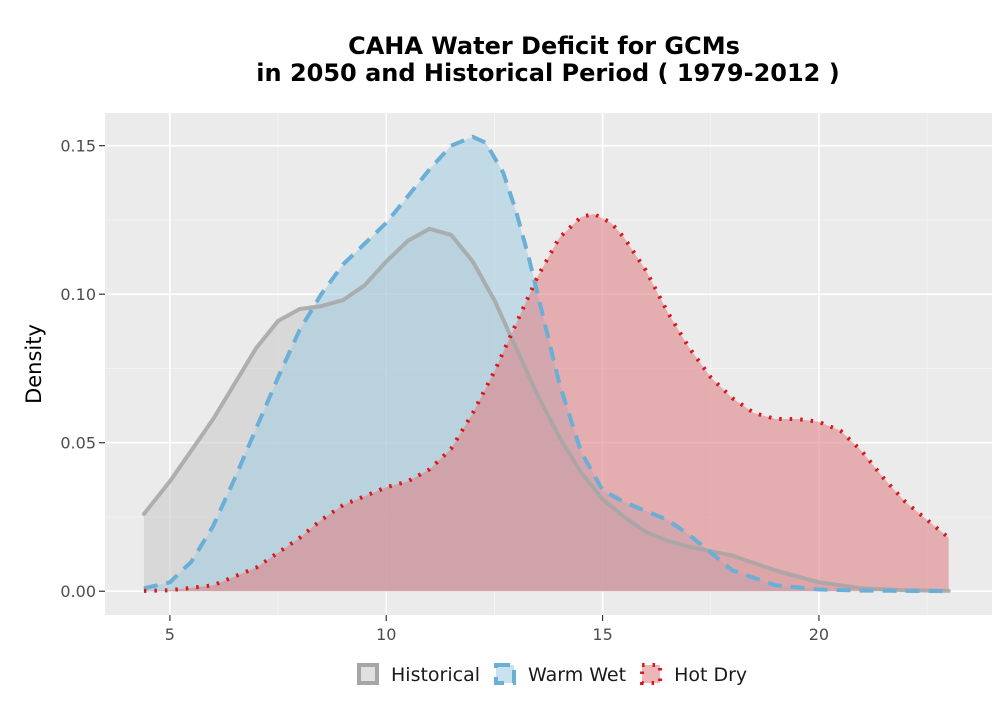 This screenshot has height=704, width=1000. Describe the element at coordinates (78, 443) in the screenshot. I see `y-tick-label: 0.05` at that location.